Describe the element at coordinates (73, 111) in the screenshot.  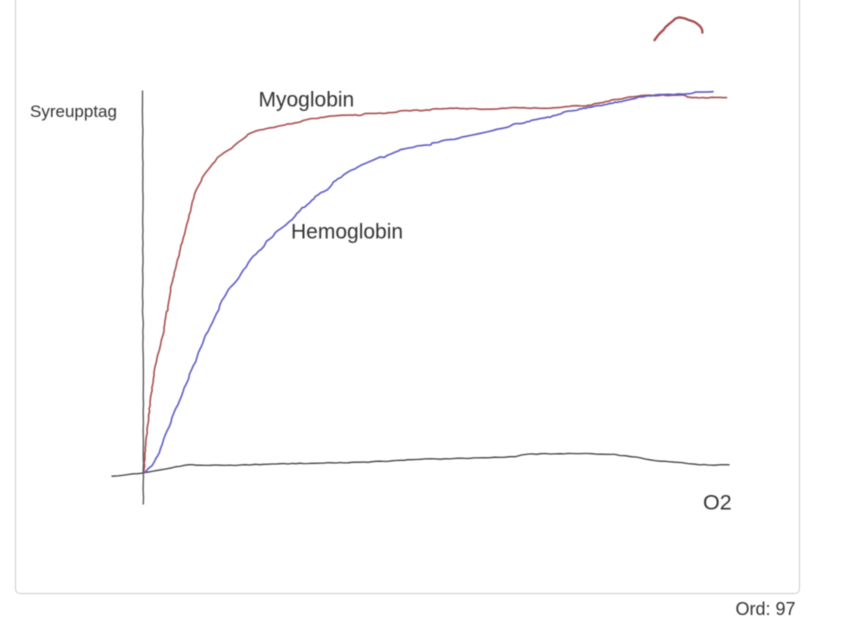
I see `svg-text: Syreupptag` at that location.